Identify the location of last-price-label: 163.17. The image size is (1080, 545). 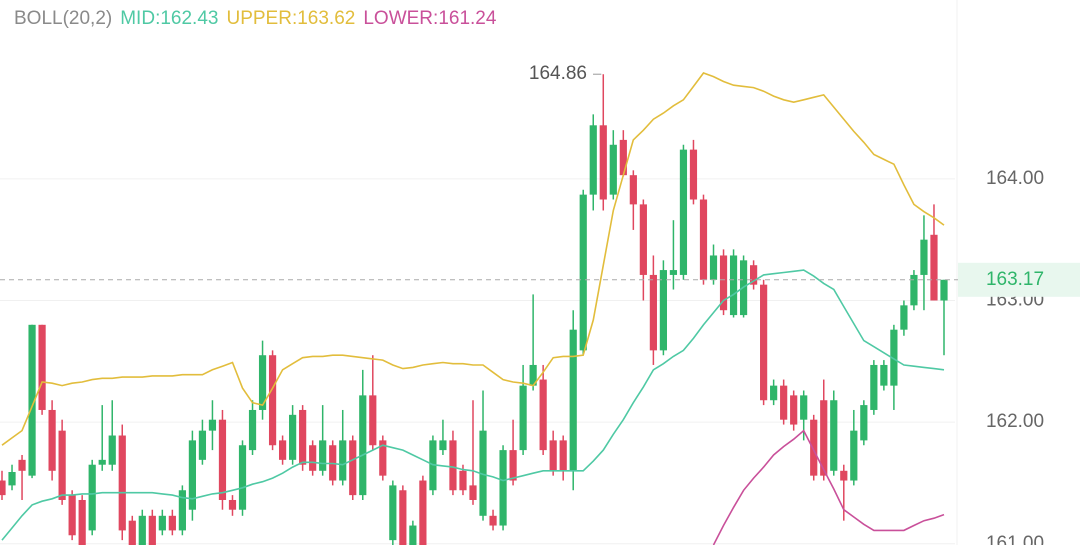
(1015, 279).